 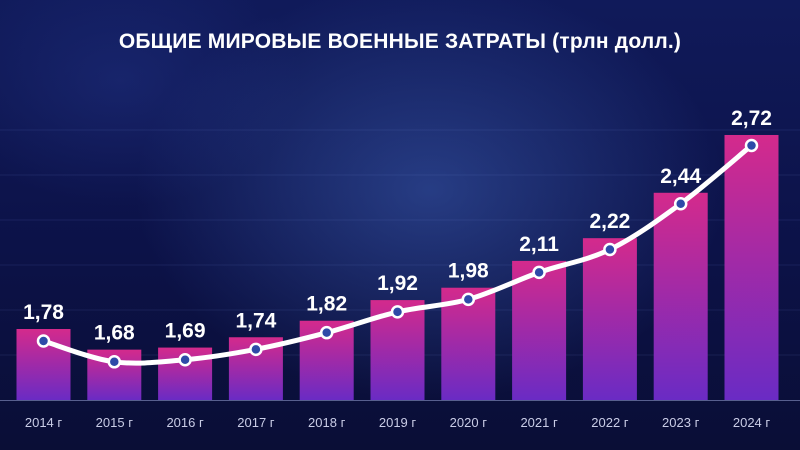 What do you see at coordinates (751, 267) in the screenshot?
I see `bar-2024-г` at bounding box center [751, 267].